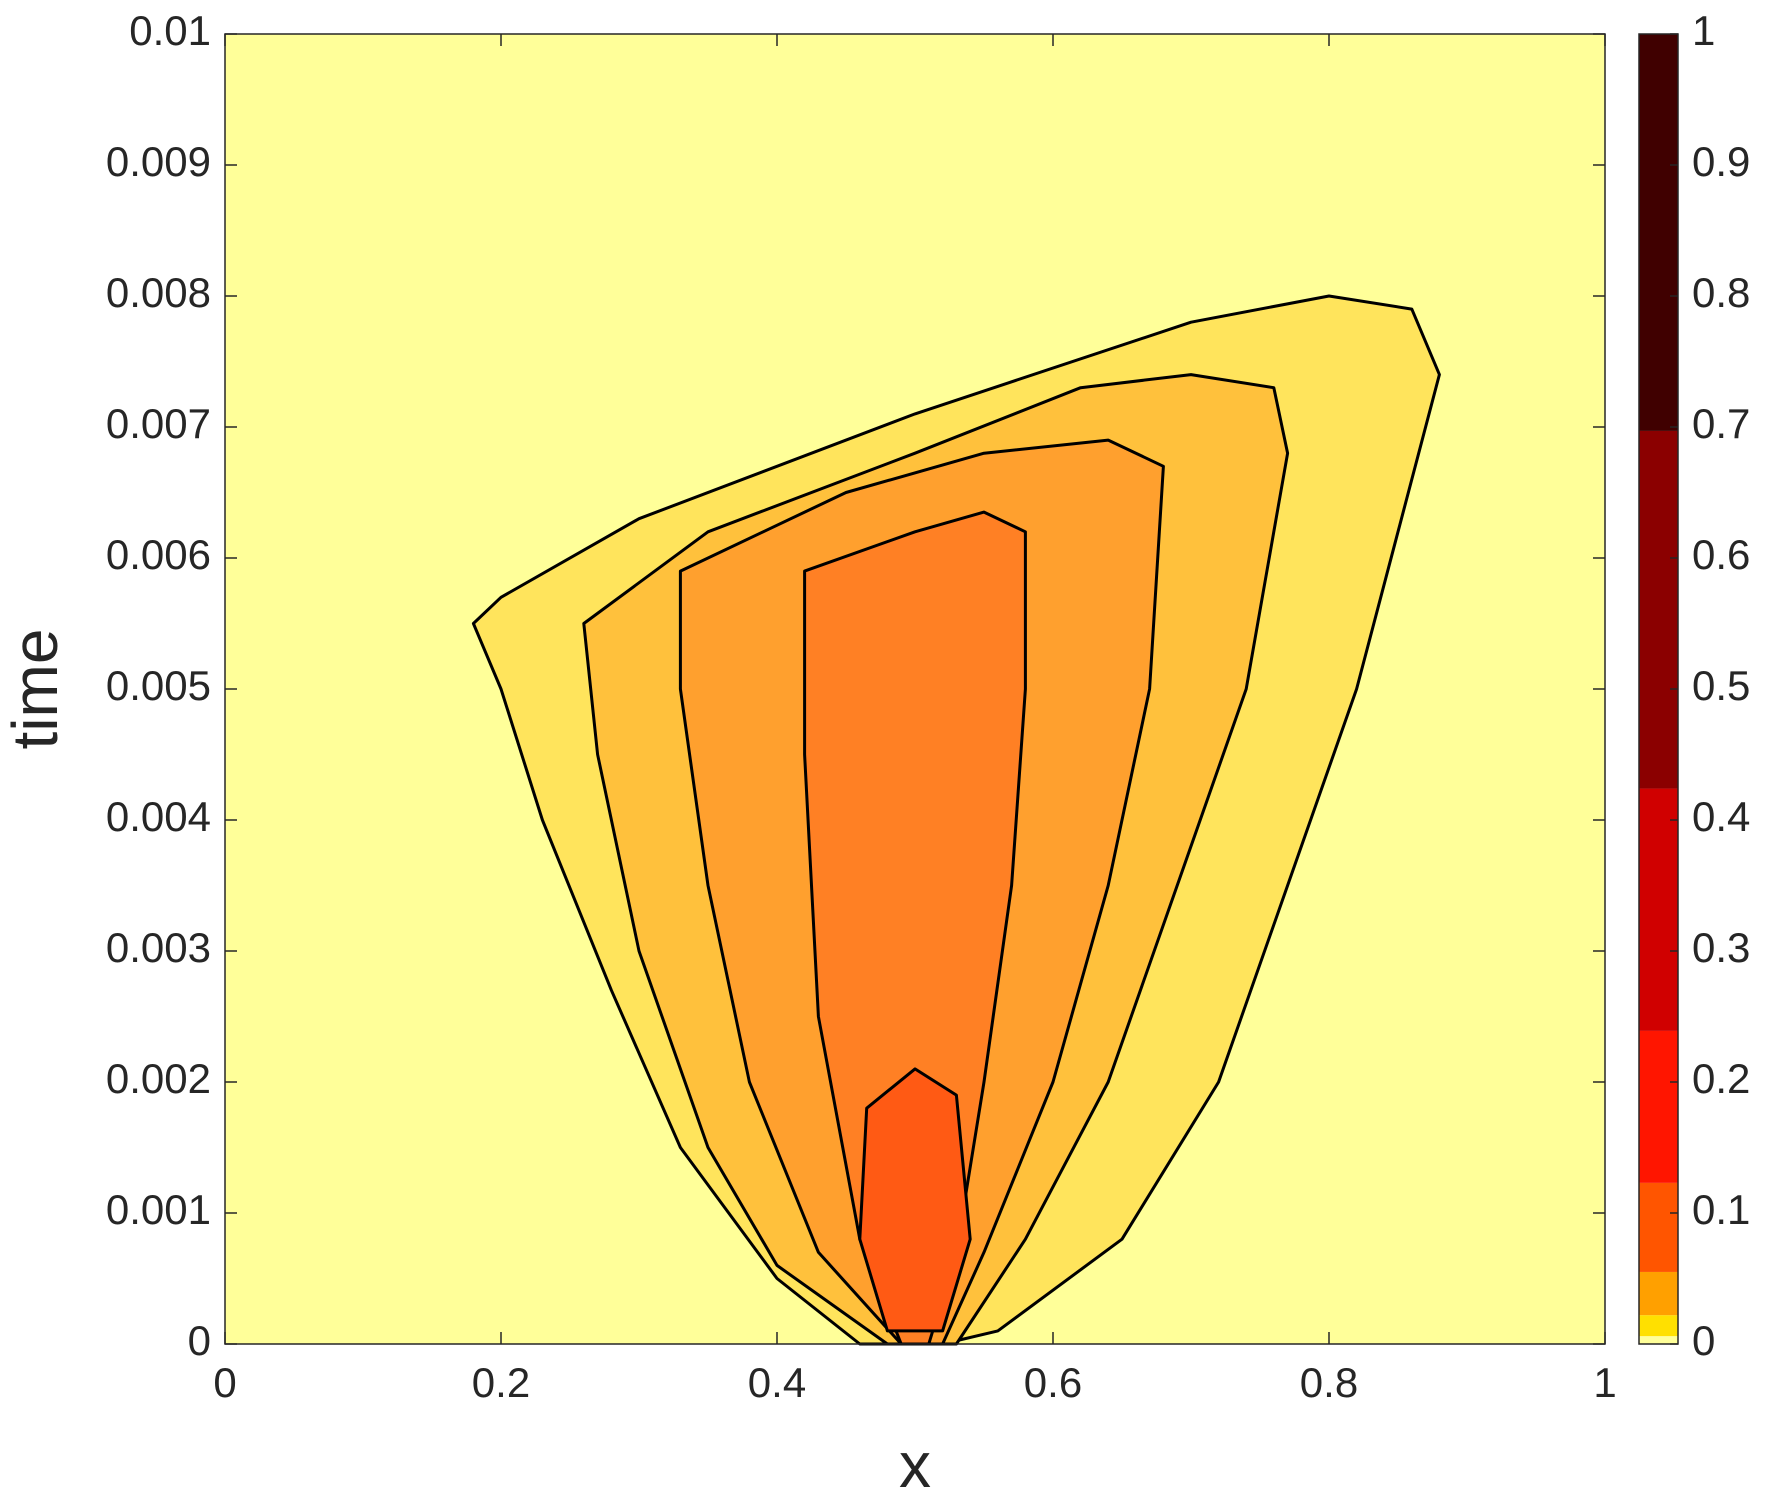 This screenshot has width=1766, height=1495. Describe the element at coordinates (1721, 292) in the screenshot. I see `colorbar-tick-label: 0.8` at that location.